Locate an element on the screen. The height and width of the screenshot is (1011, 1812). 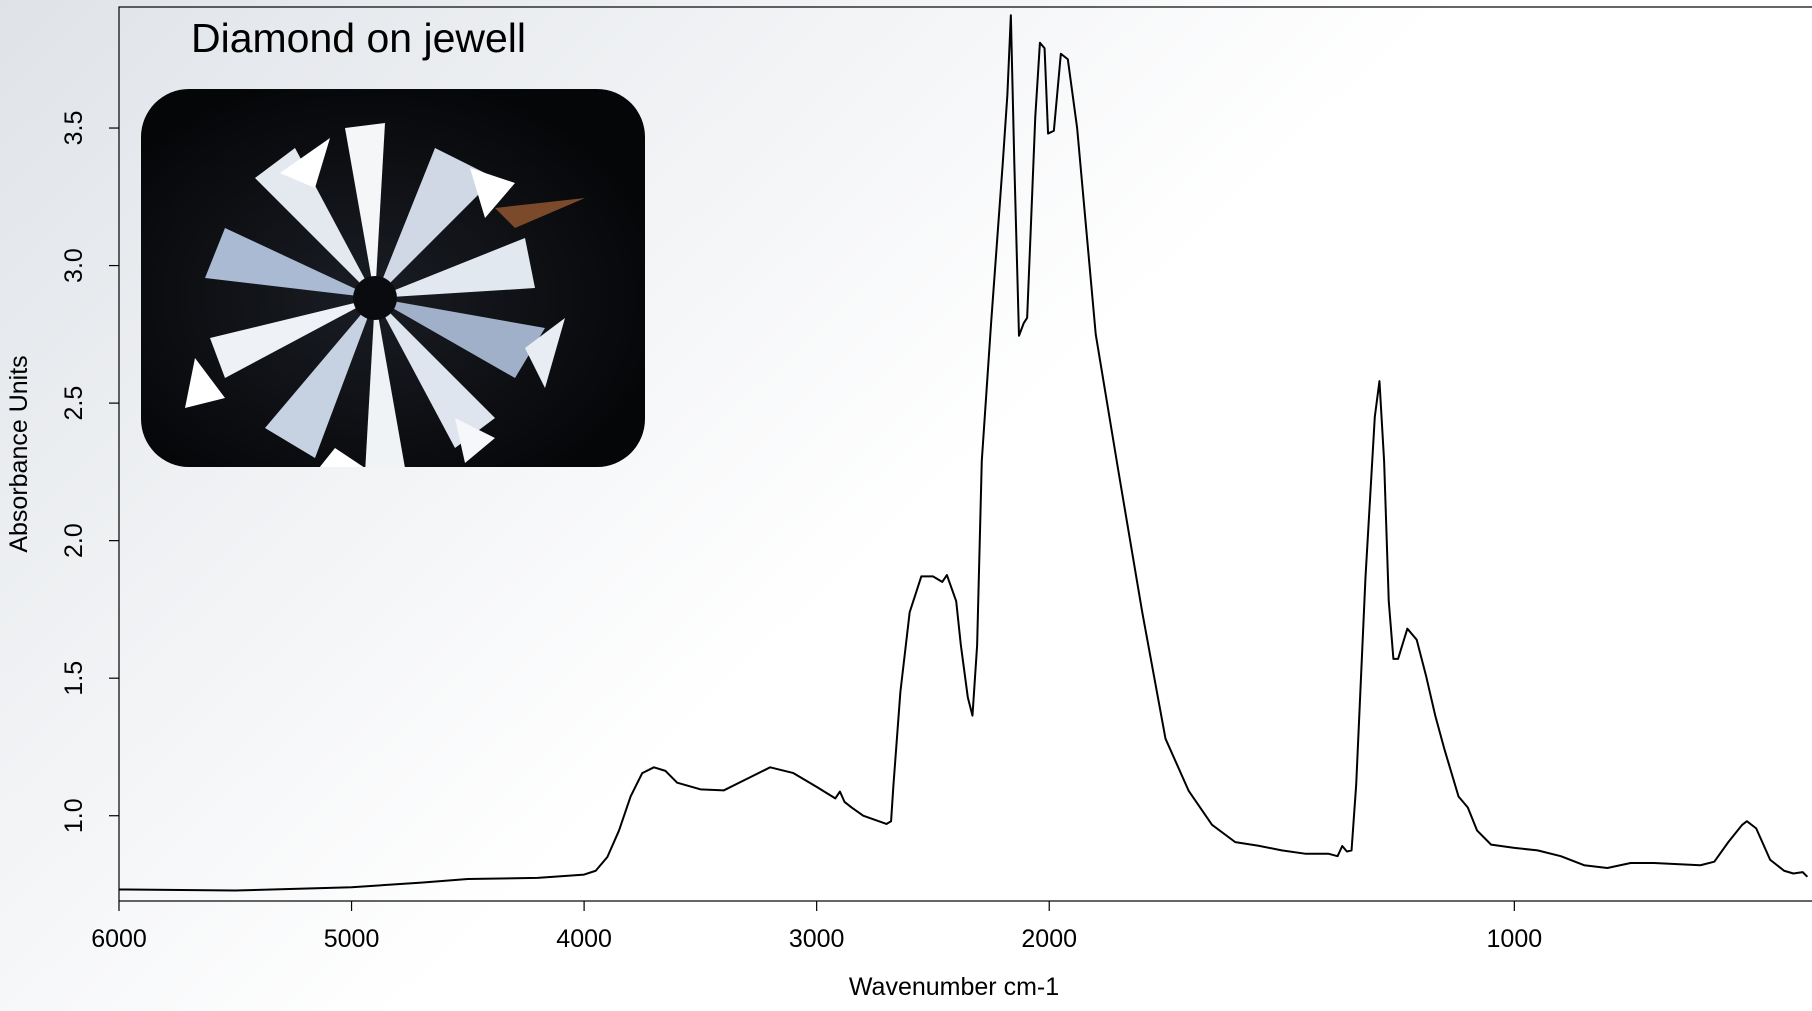
x-tick-label: 2000 is located at coordinates (1049, 939).